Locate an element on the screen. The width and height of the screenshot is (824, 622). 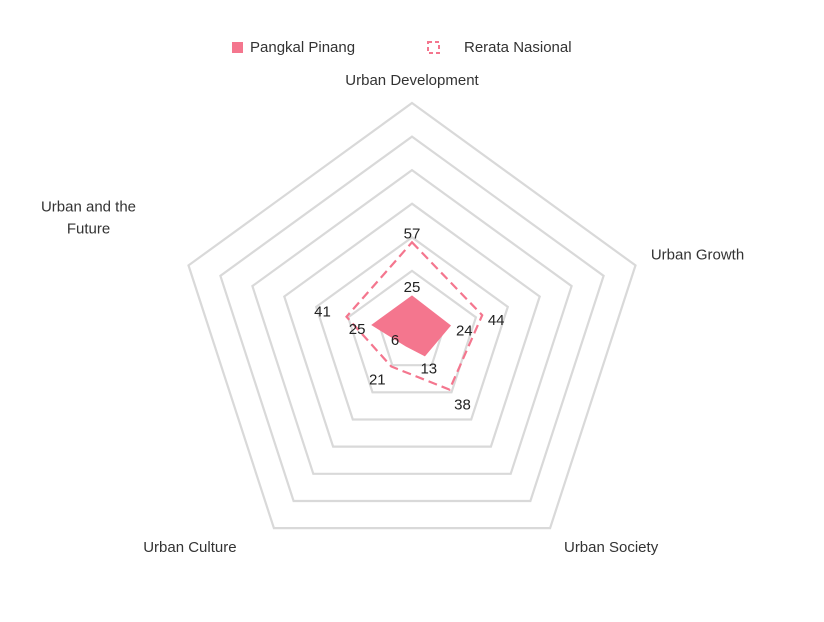
category-label: Urban Development is located at coordinates (412, 80).